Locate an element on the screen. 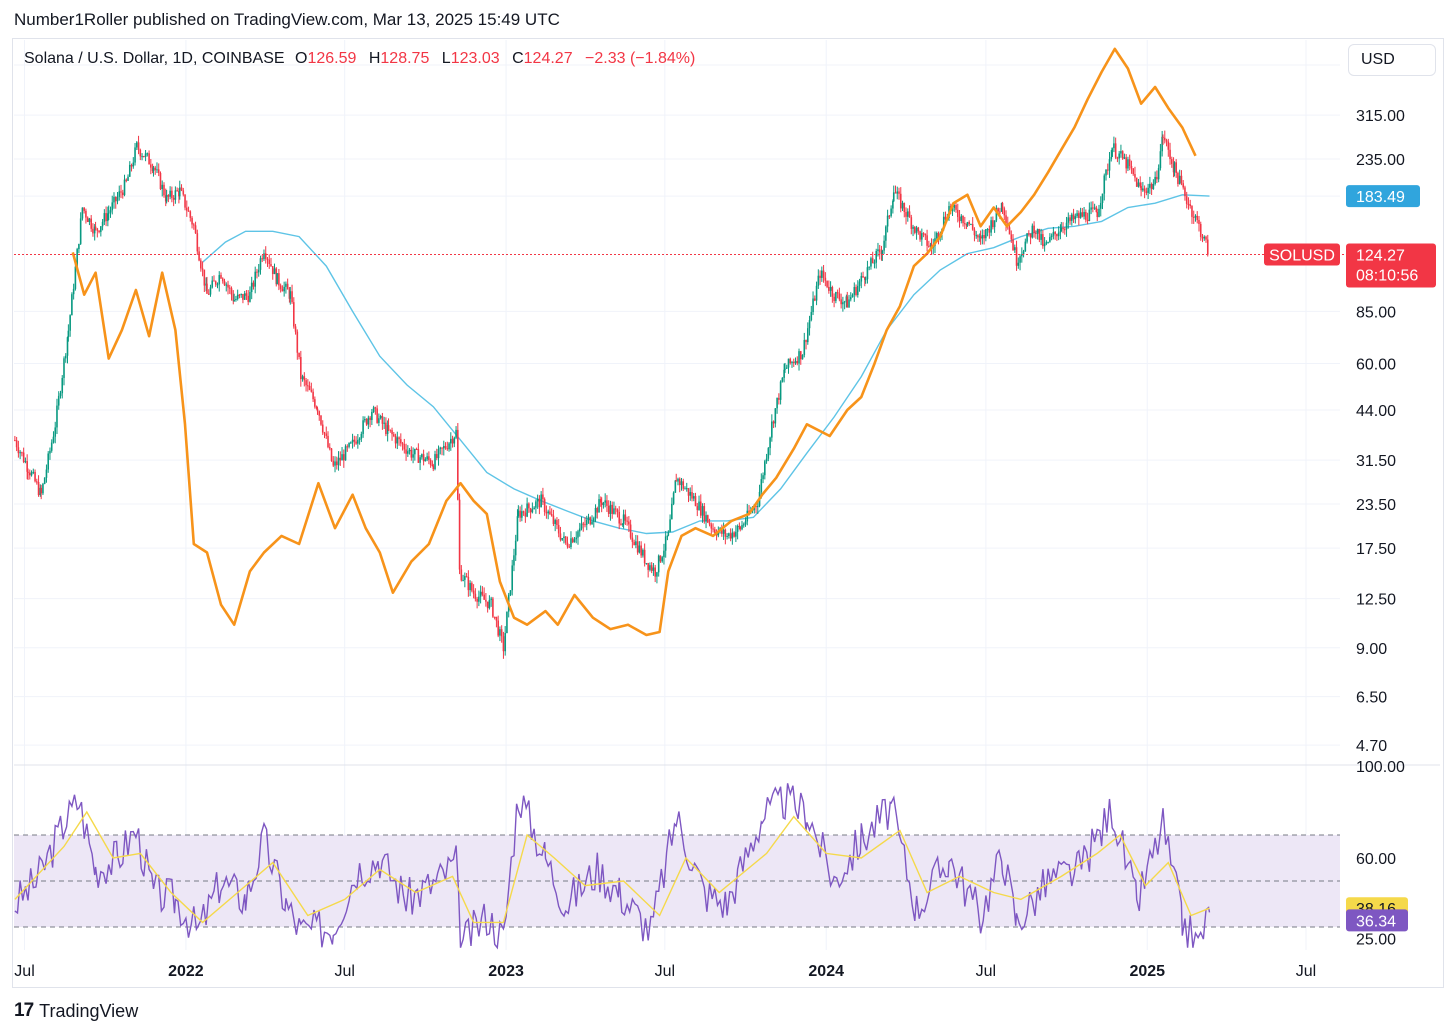 This screenshot has width=1456, height=1036. tradingview-logo-text: TradingView is located at coordinates (89, 1010).